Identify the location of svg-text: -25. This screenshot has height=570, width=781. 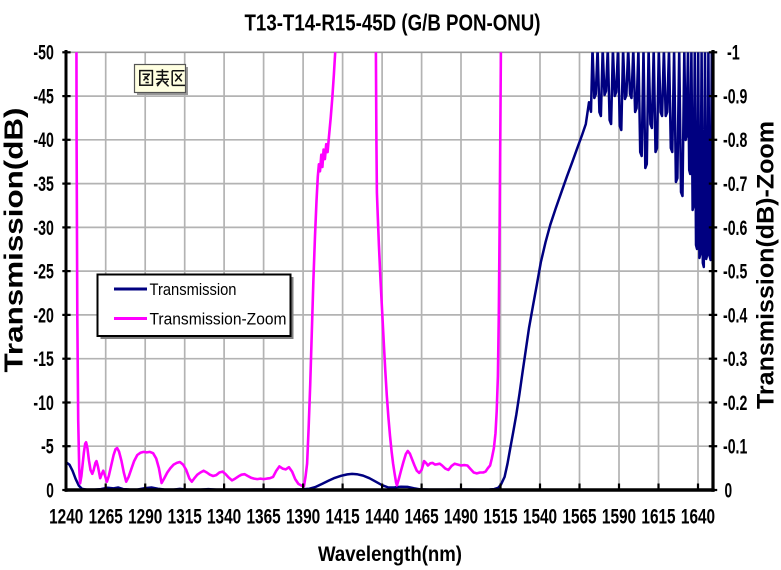
(43, 272).